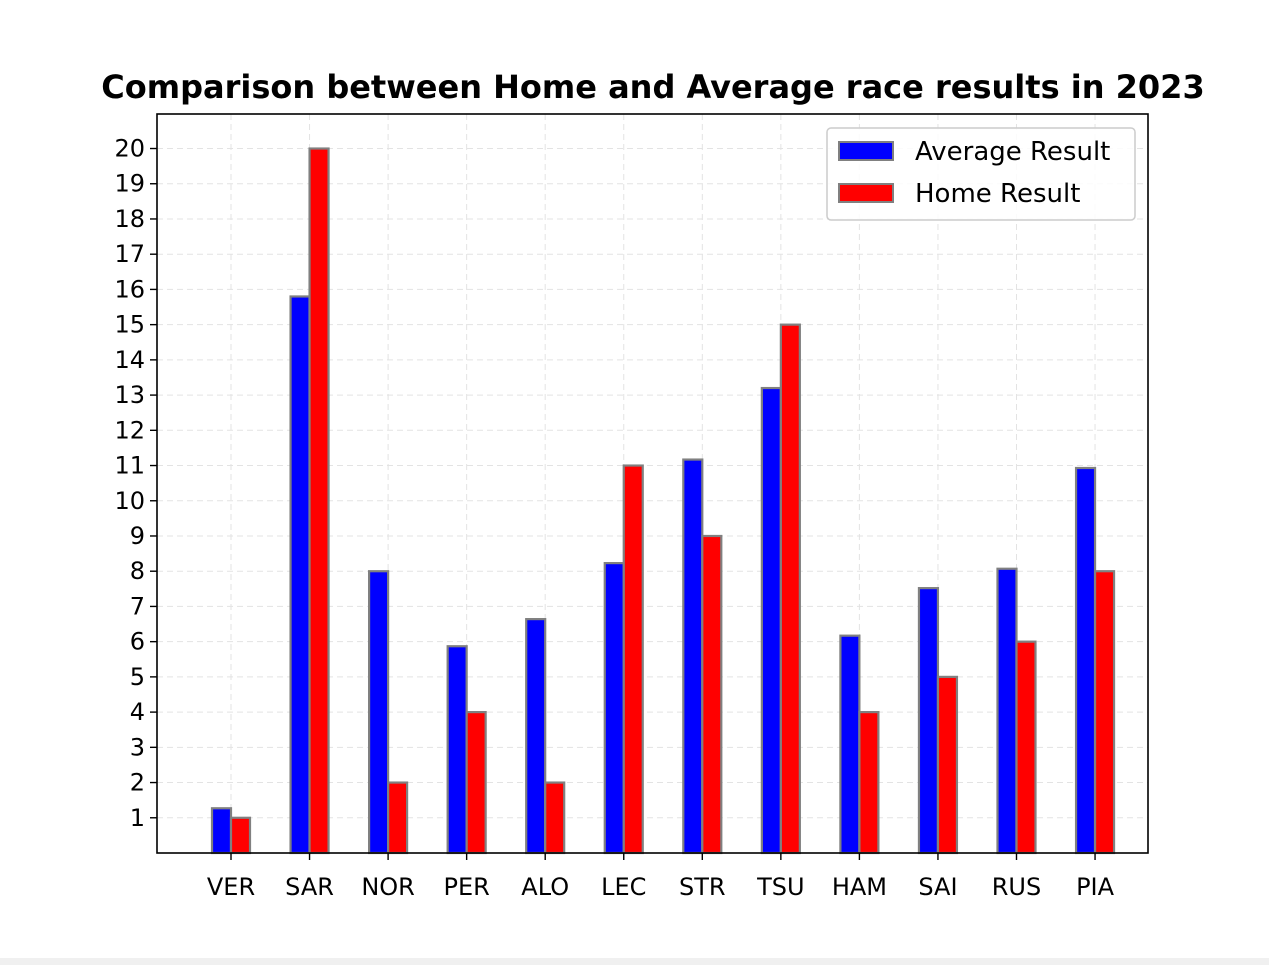 This screenshot has height=965, width=1269. I want to click on x-tick-label: NOR, so click(388, 887).